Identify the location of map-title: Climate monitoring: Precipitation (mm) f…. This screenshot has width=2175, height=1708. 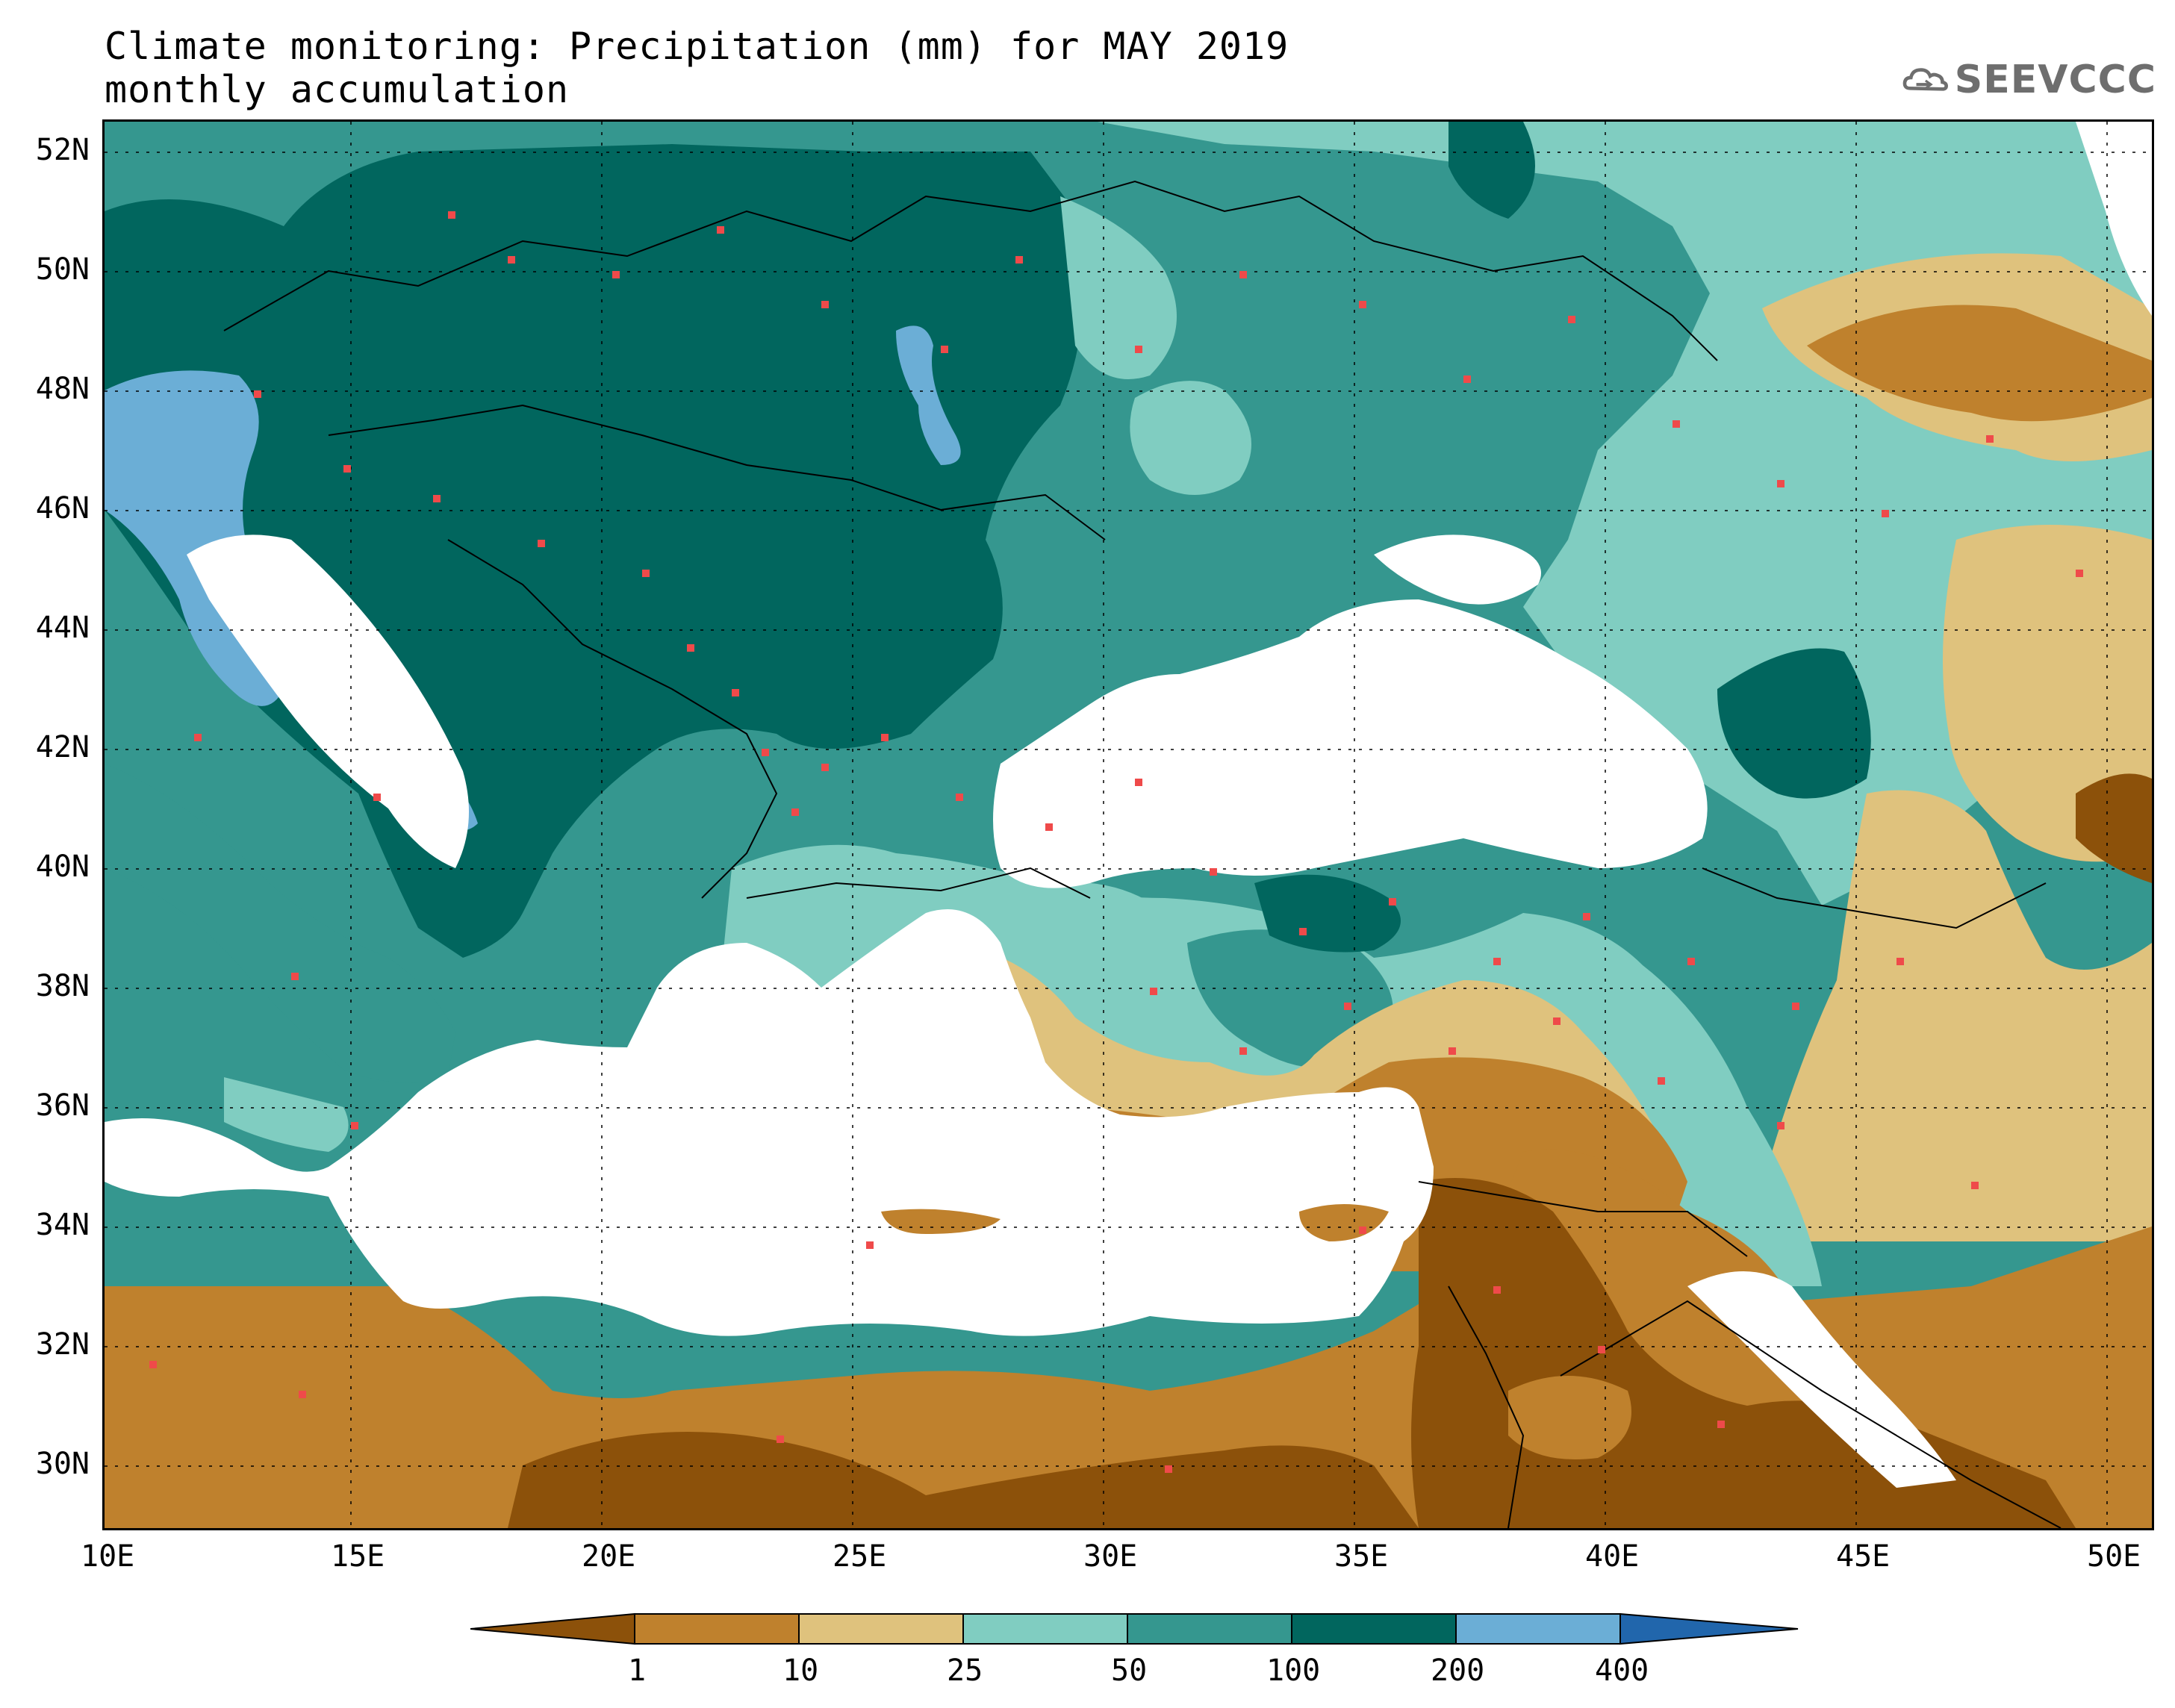
(697, 46).